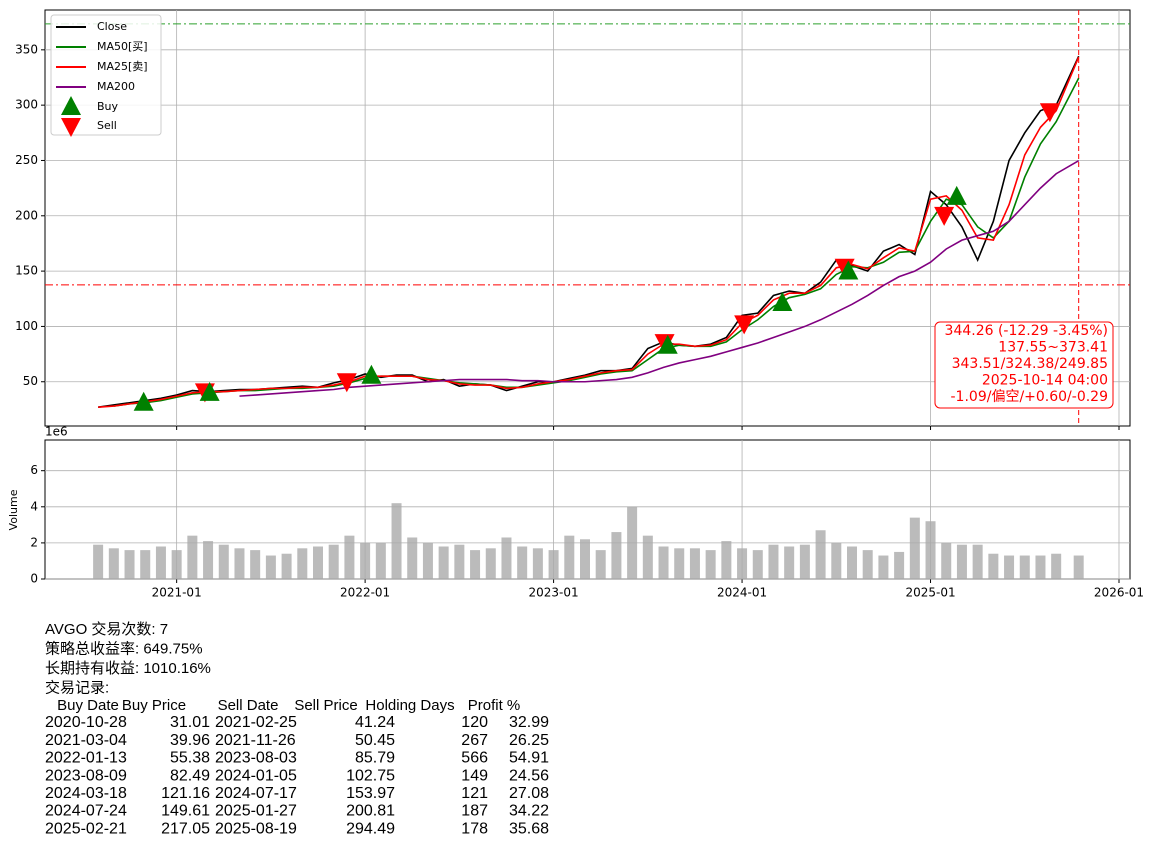 The width and height of the screenshot is (1158, 846). What do you see at coordinates (529, 740) in the screenshot?
I see `table-cell: 26.25` at bounding box center [529, 740].